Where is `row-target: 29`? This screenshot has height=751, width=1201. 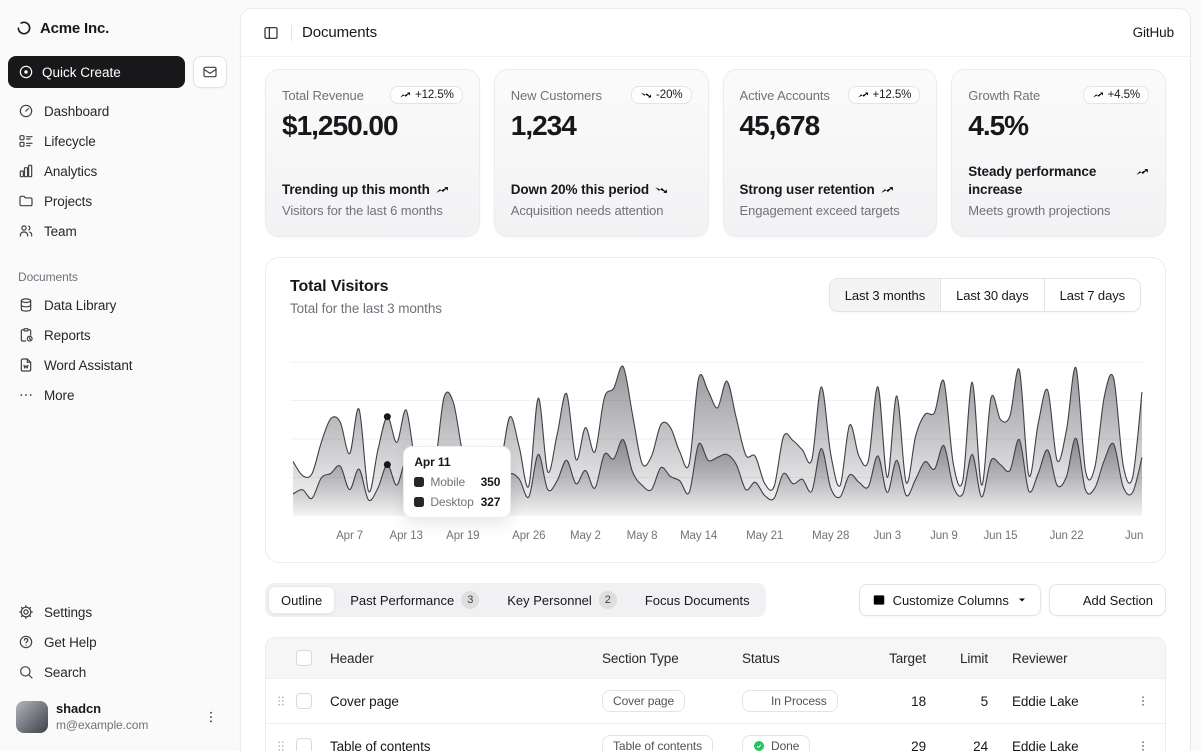 row-target: 29 is located at coordinates (918, 744).